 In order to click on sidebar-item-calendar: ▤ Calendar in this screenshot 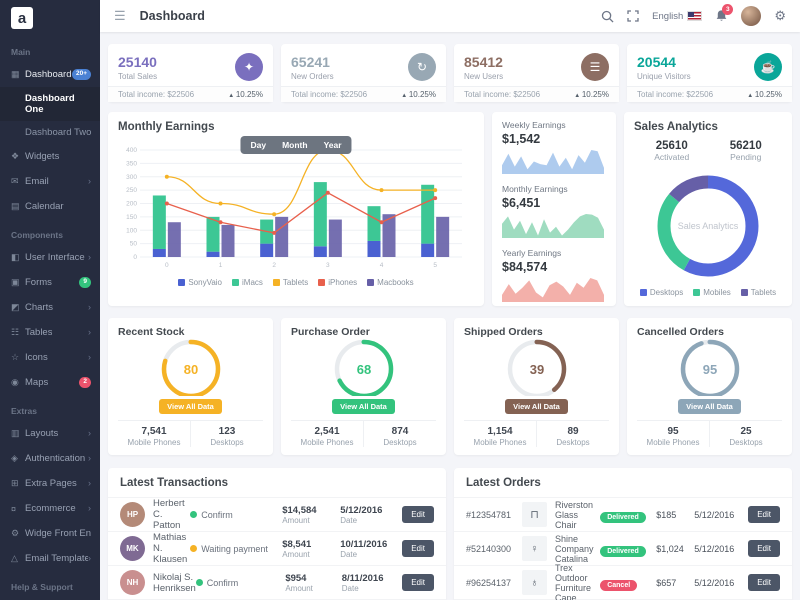, I will do `click(50, 206)`.